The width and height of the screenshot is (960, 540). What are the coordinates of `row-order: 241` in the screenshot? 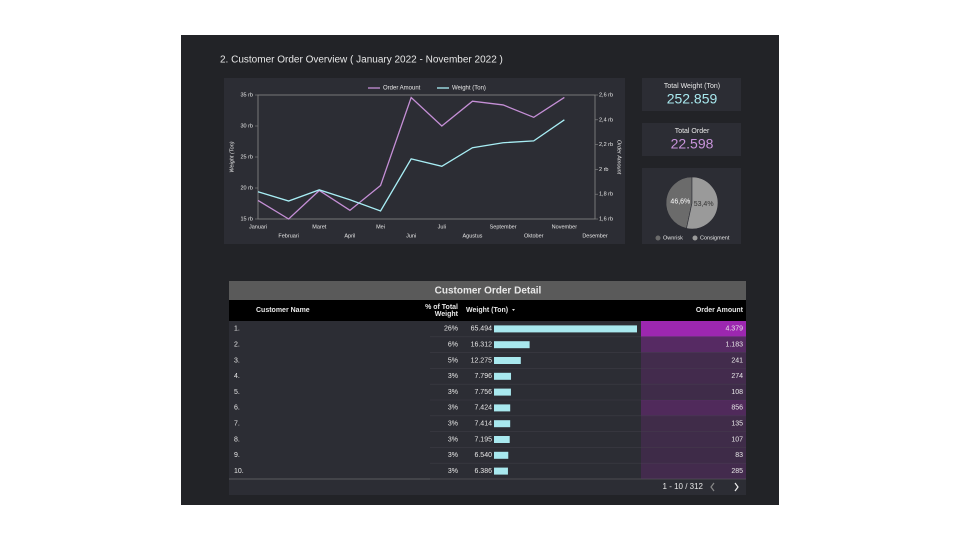 It's located at (737, 360).